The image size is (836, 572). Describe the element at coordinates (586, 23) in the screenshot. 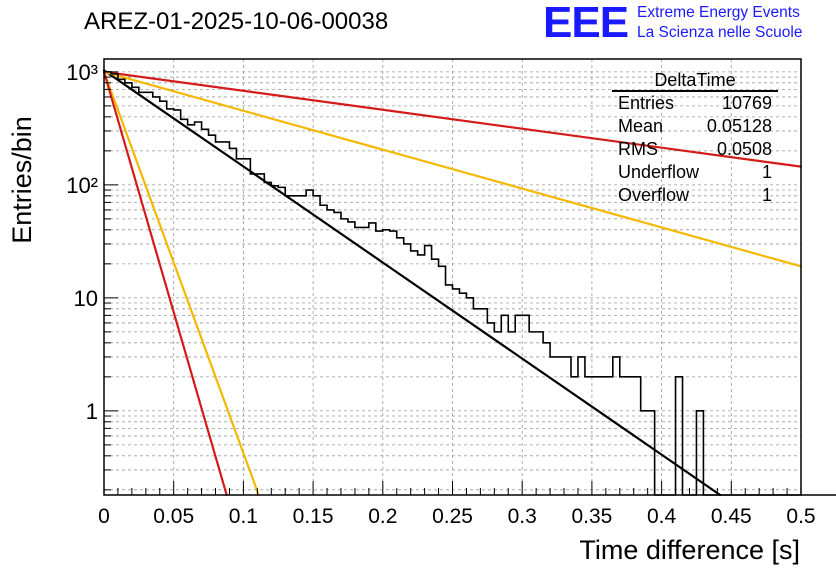

I see `eee-logo: EEE` at that location.